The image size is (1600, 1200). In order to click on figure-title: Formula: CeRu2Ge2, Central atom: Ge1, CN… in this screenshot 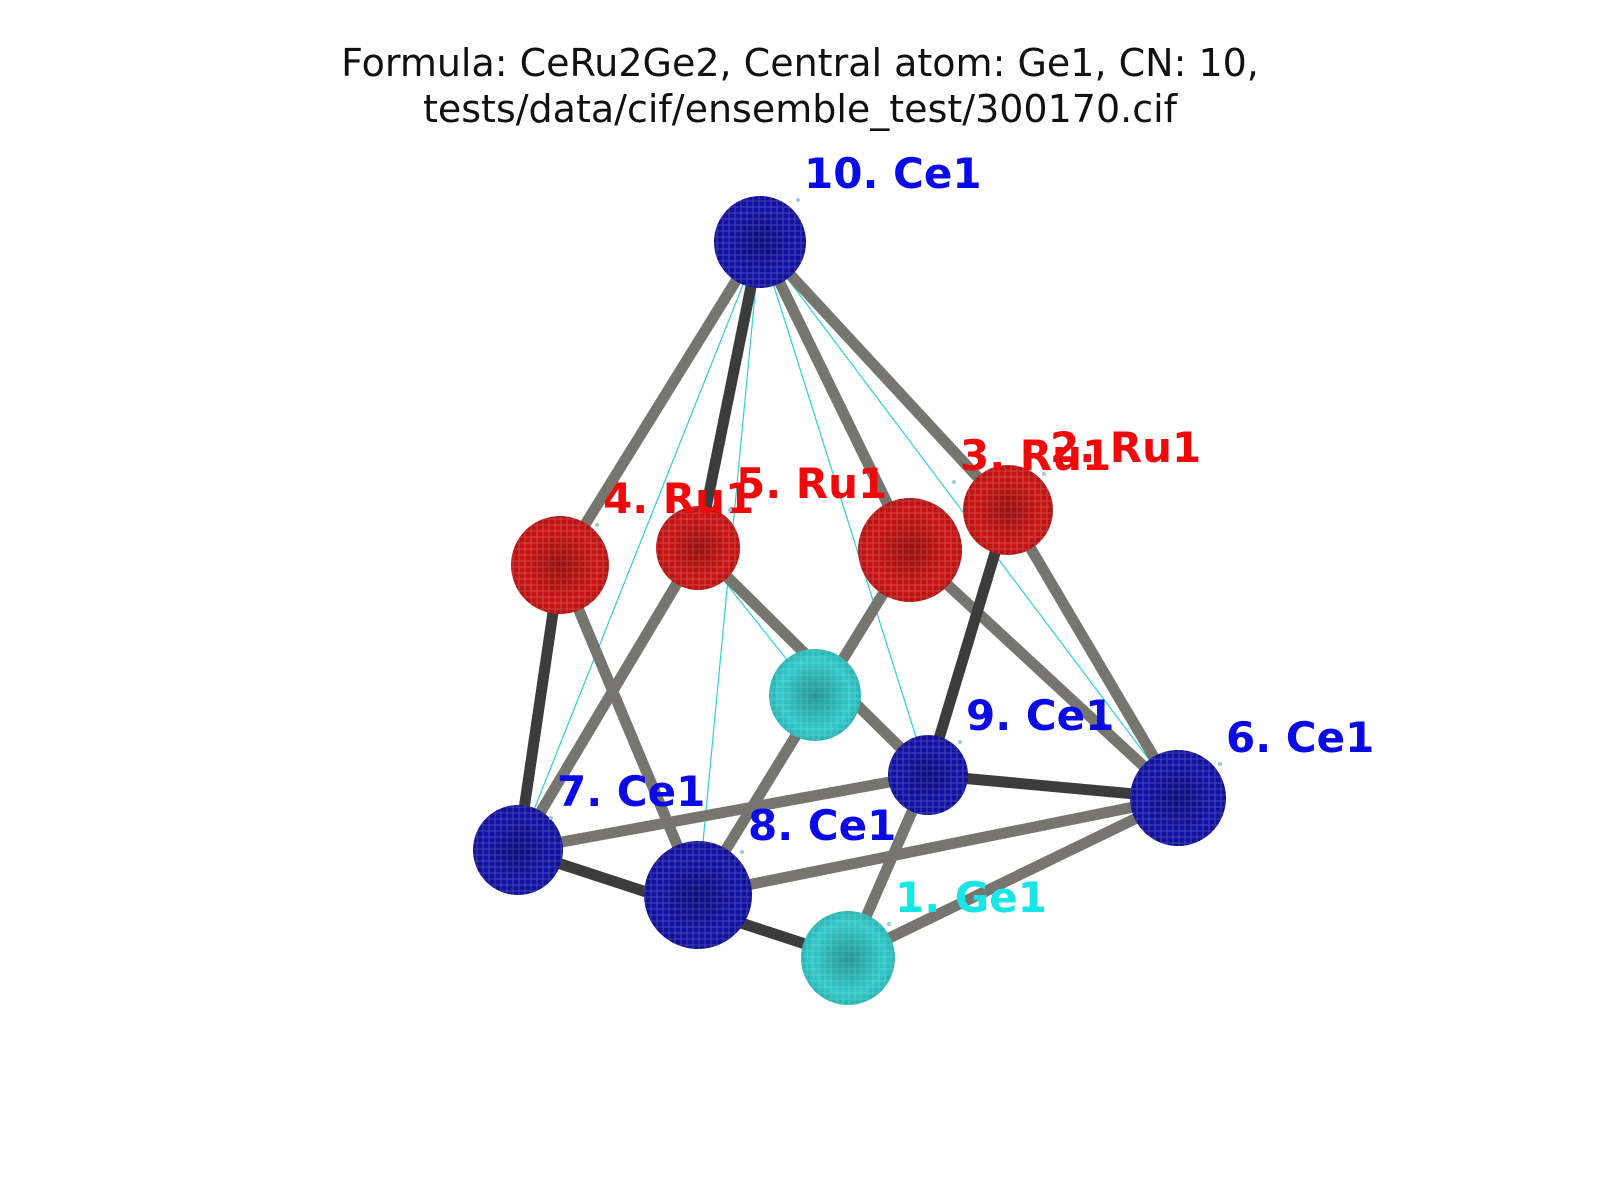, I will do `click(800, 86)`.